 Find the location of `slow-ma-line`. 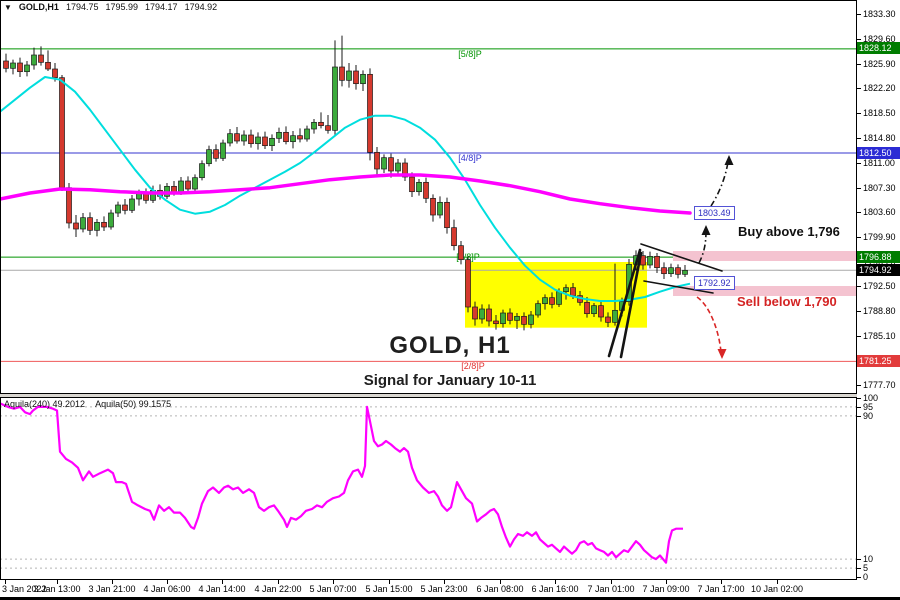

slow-ma-line is located at coordinates (346, 194).